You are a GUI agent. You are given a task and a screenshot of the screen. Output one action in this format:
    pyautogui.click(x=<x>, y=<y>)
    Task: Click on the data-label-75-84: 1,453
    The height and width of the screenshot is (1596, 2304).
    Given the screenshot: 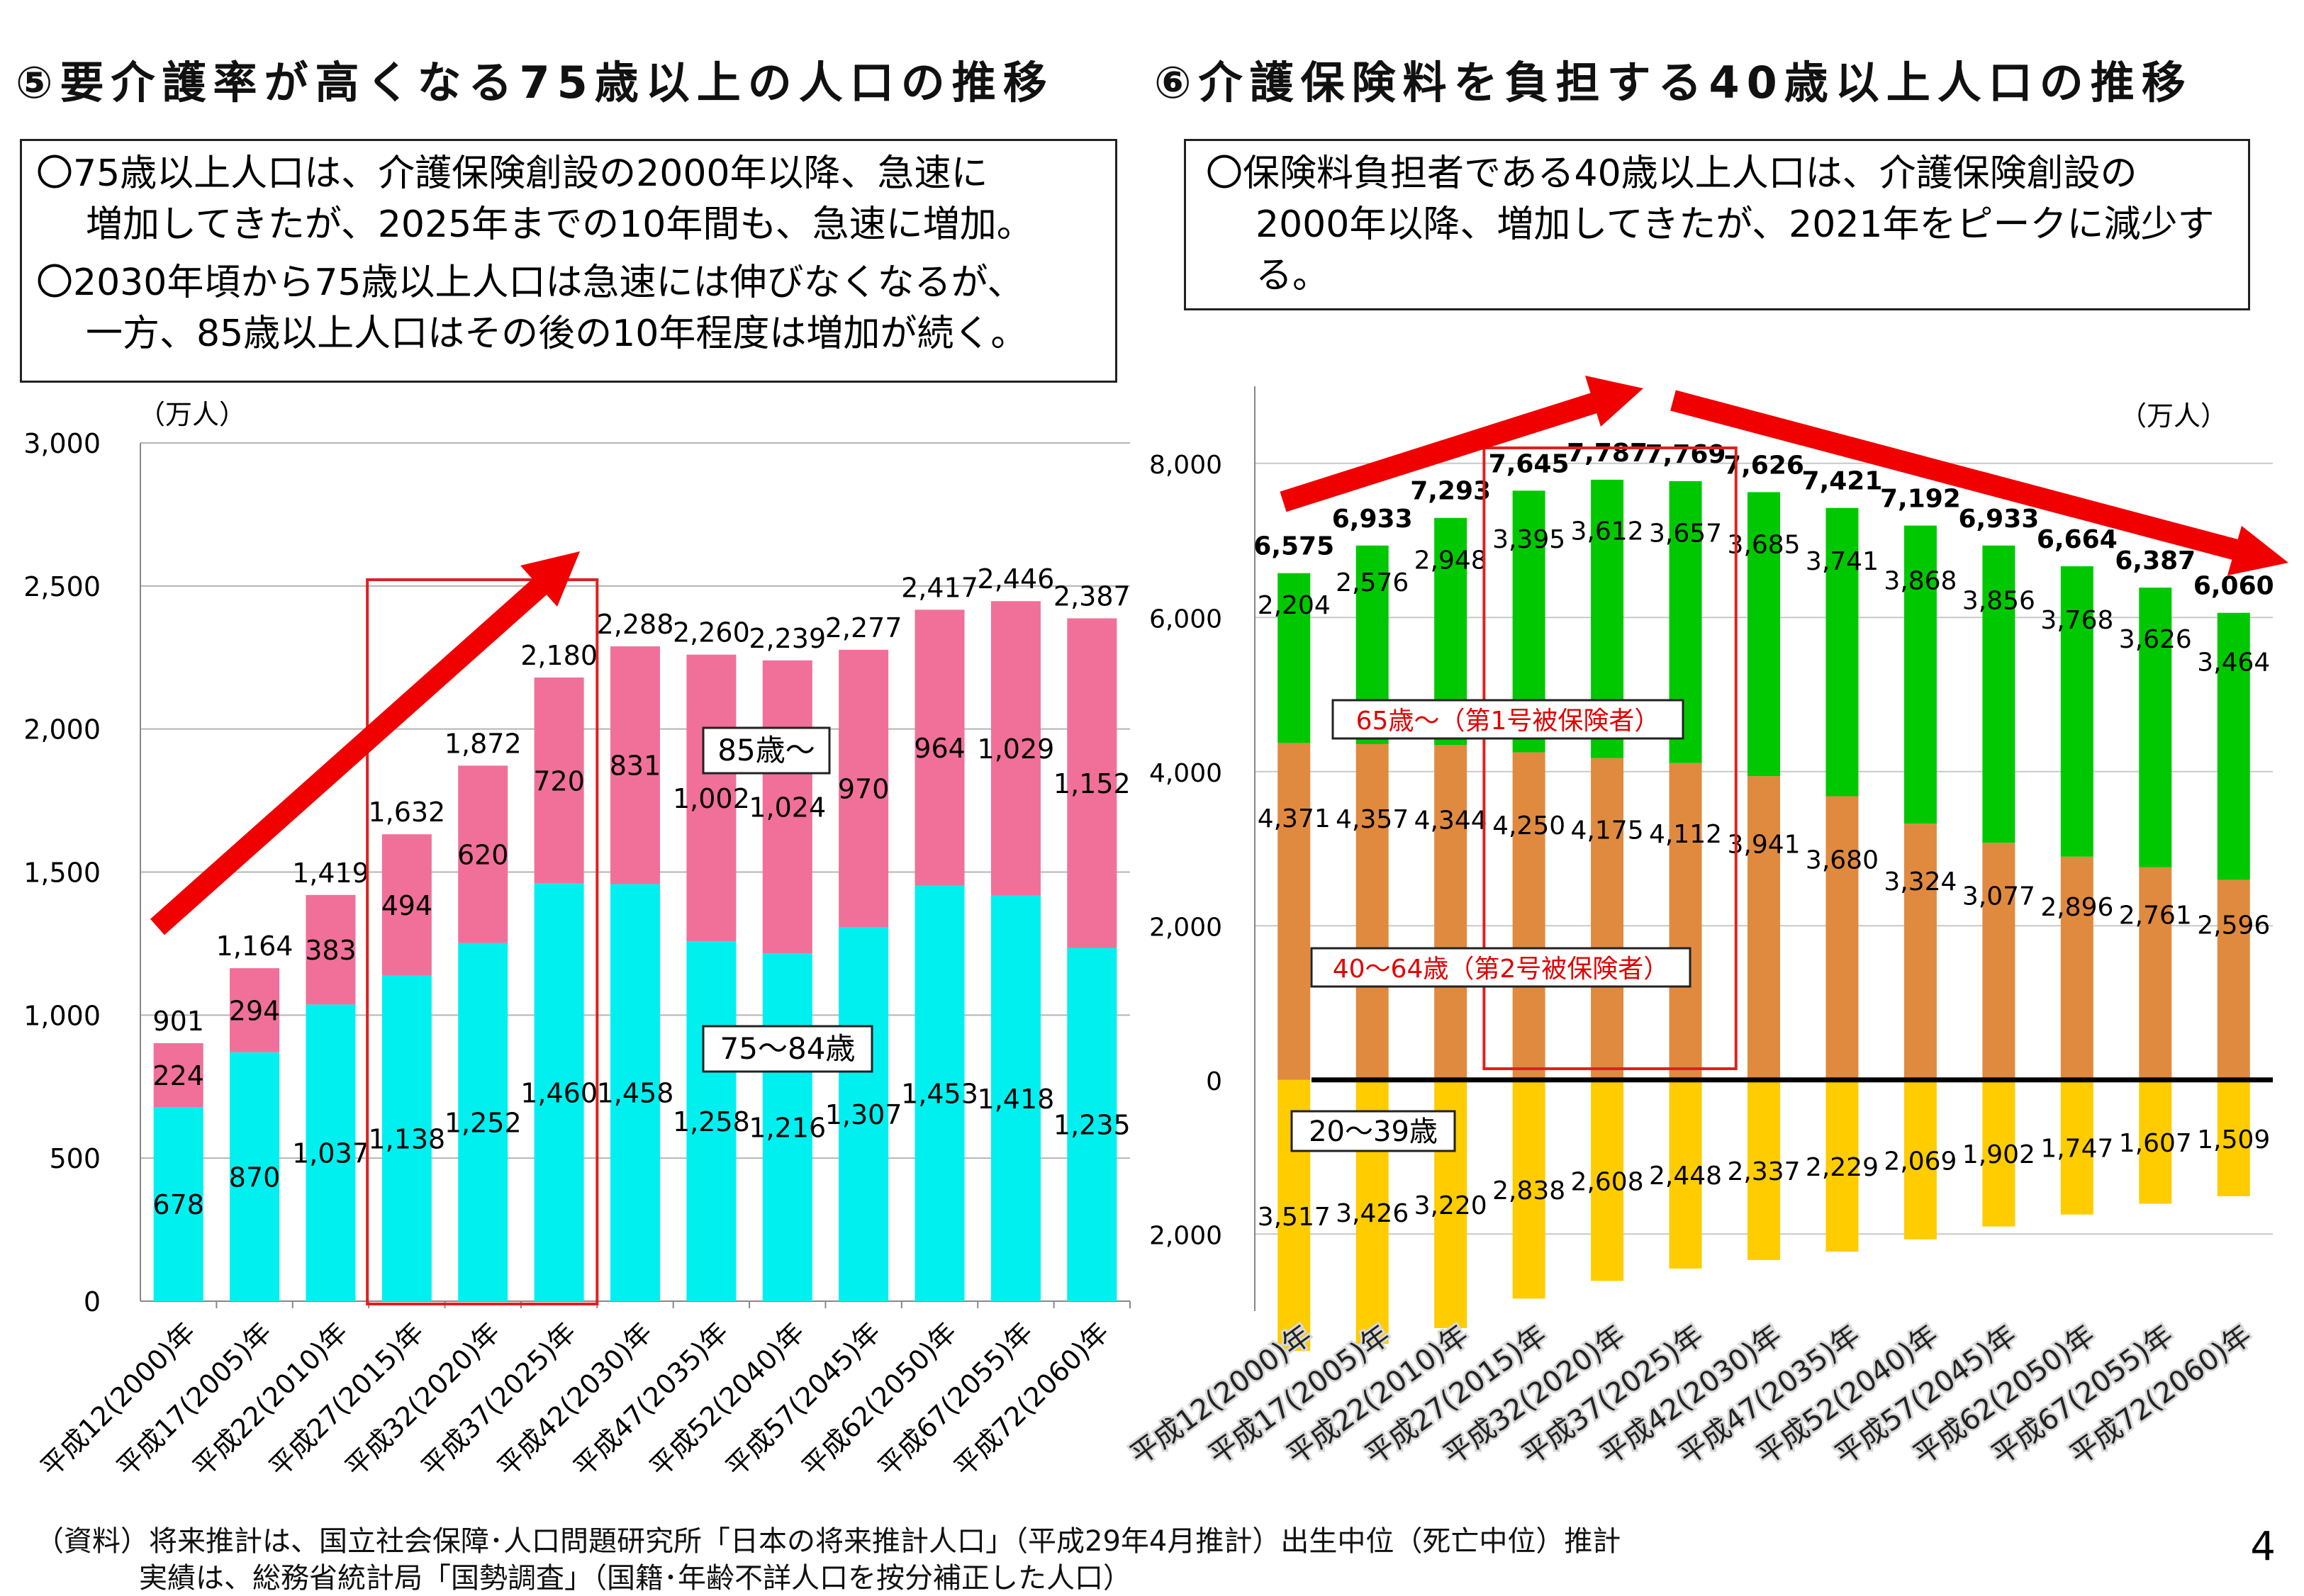 What is the action you would take?
    pyautogui.click(x=939, y=1095)
    